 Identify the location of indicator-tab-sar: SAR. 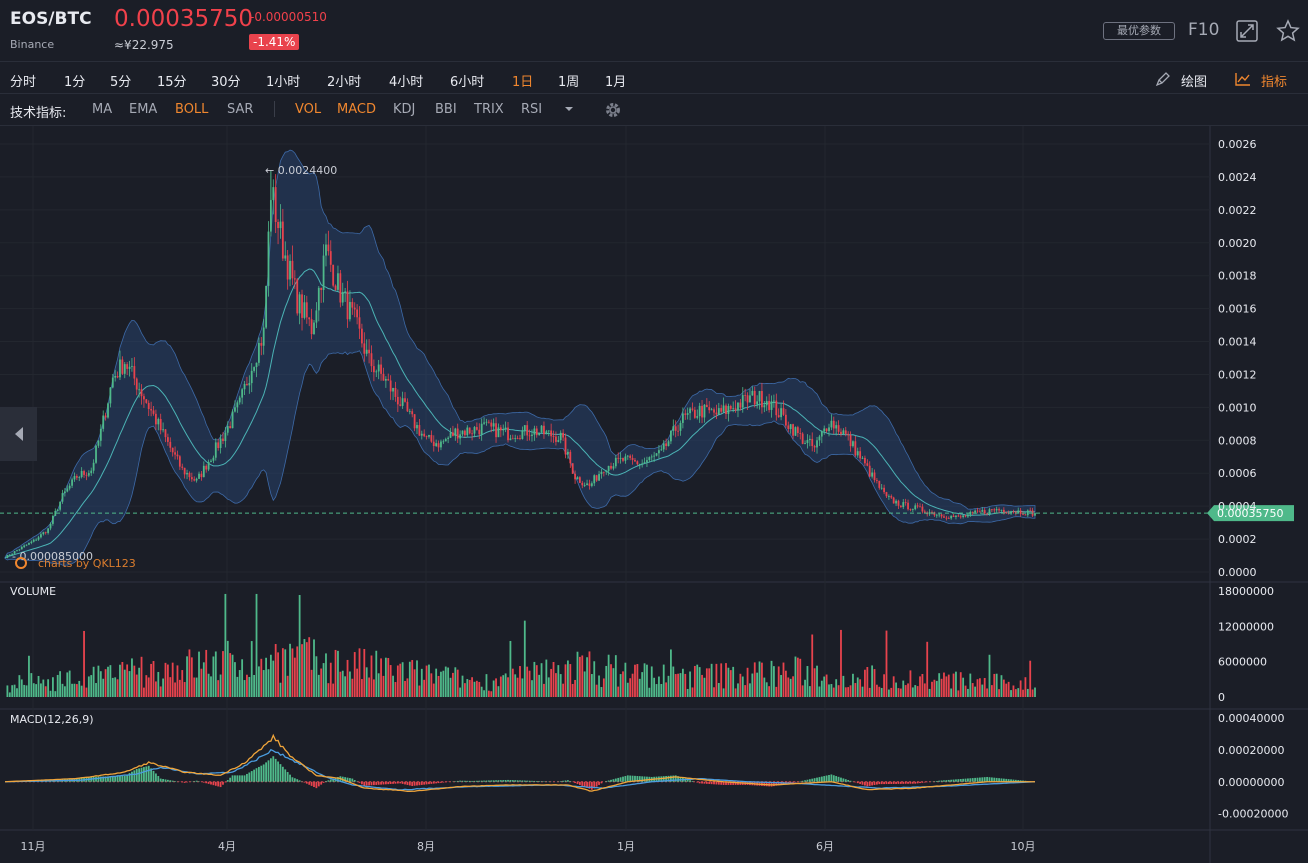
(240, 109).